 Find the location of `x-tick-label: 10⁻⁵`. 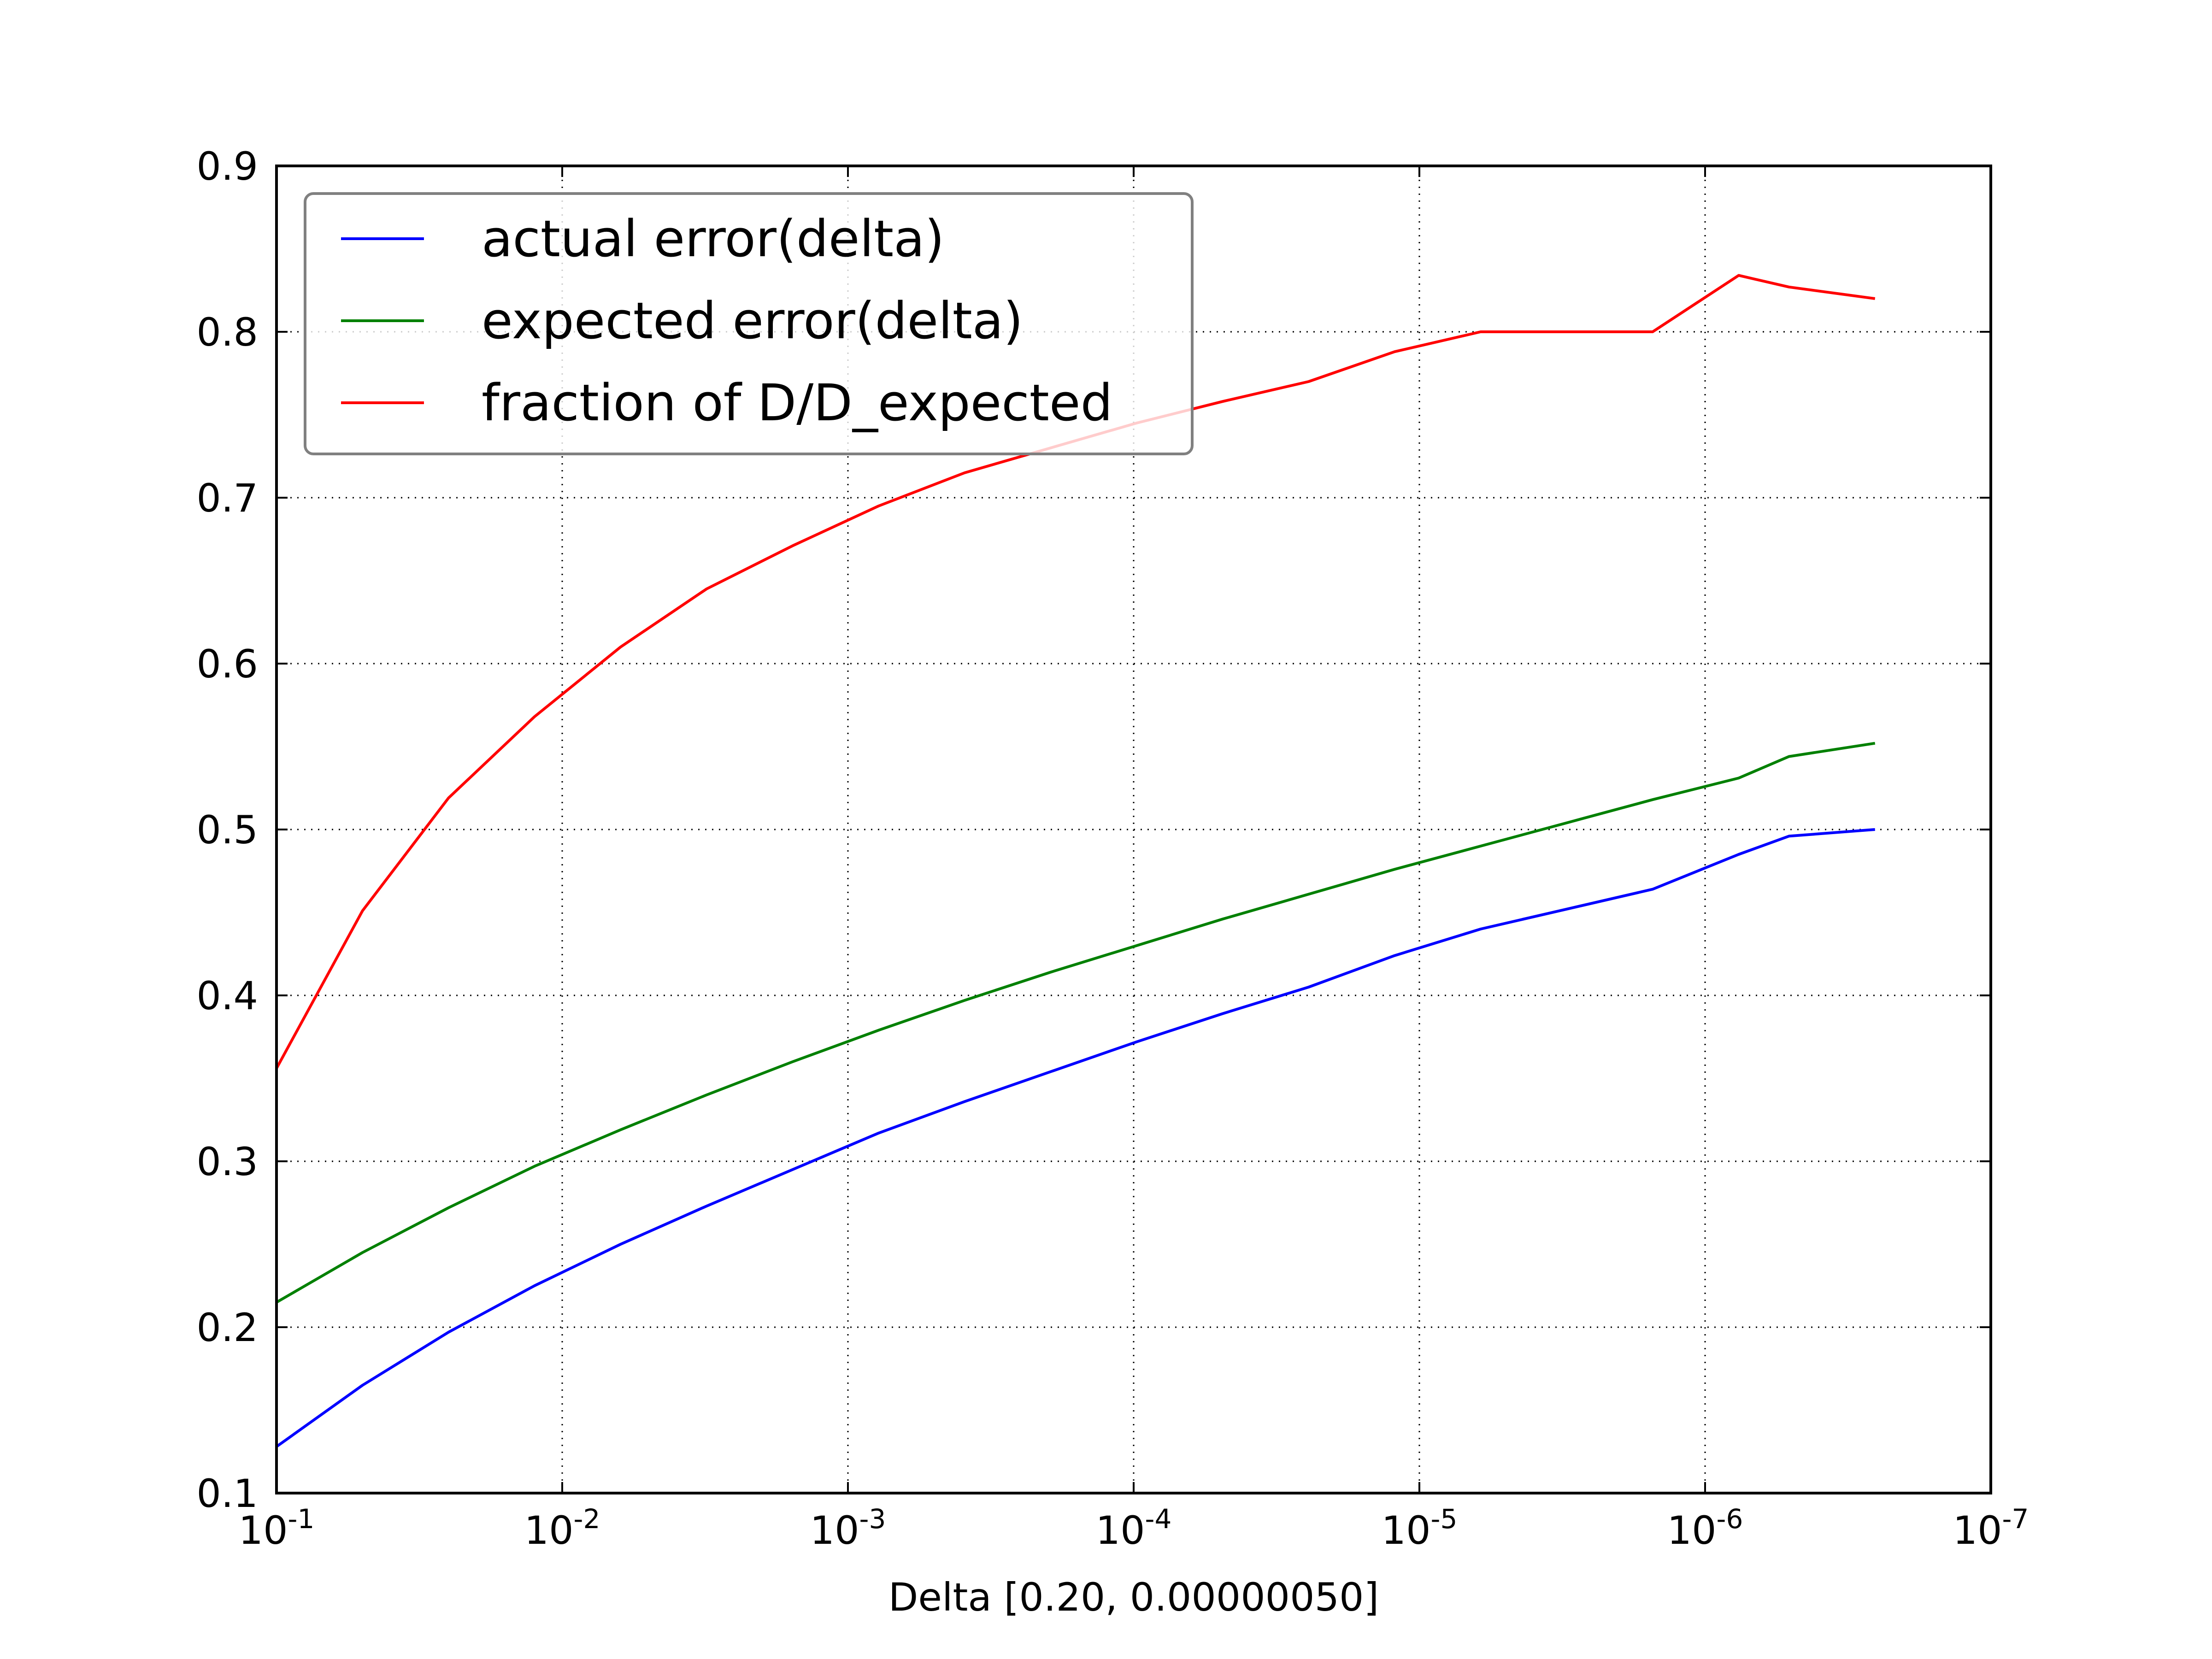

x-tick-label: 10⁻⁵ is located at coordinates (1420, 1528).